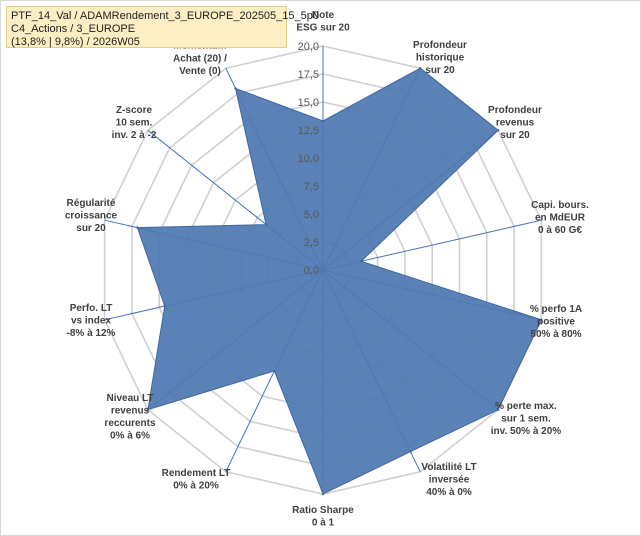 This screenshot has height=536, width=641. I want to click on axis-label-9: reccurents, so click(130, 423).